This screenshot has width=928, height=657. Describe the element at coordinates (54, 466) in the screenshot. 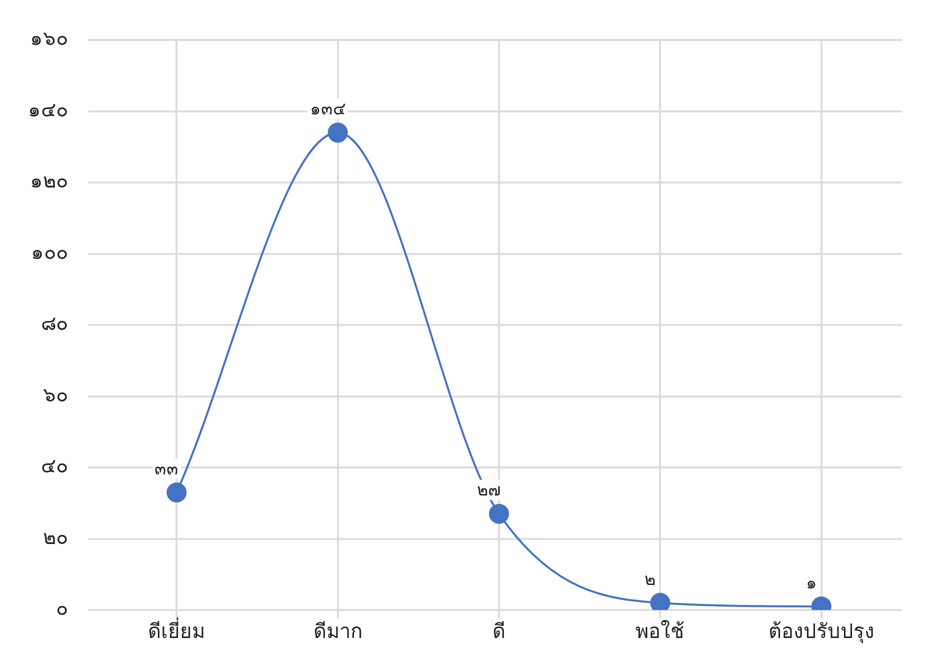

I see `y-tick-label: ๔๐` at that location.